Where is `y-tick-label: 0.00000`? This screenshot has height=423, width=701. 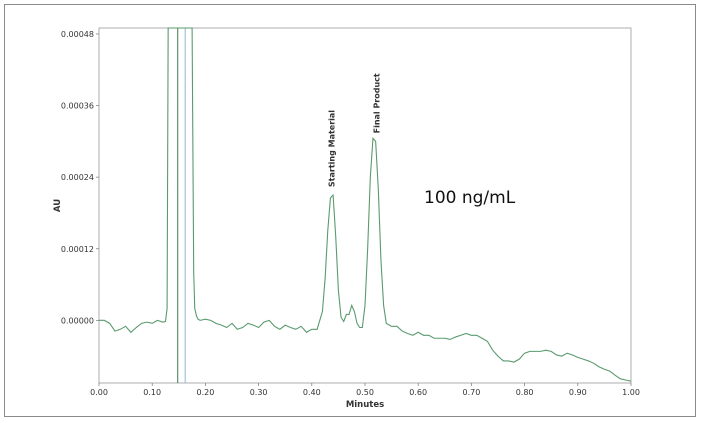 y-tick-label: 0.00000 is located at coordinates (77, 320).